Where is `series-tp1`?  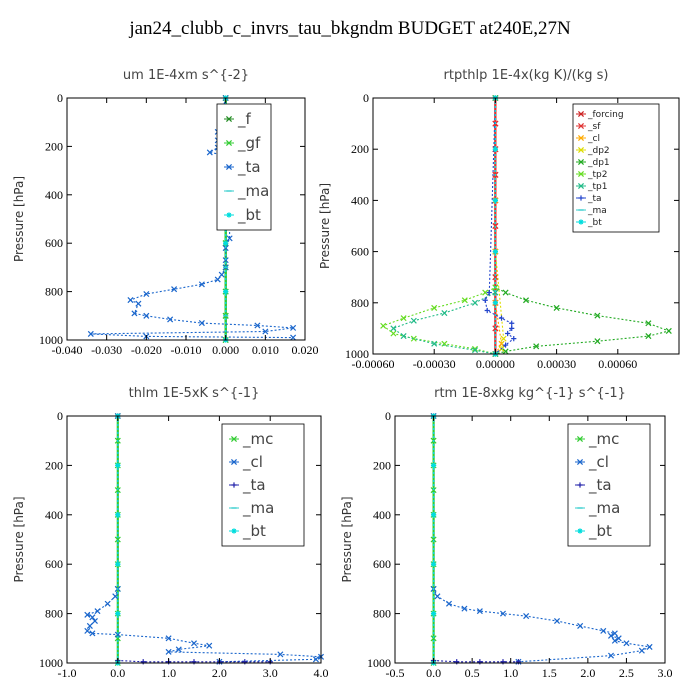
series-tp1 is located at coordinates (444, 226).